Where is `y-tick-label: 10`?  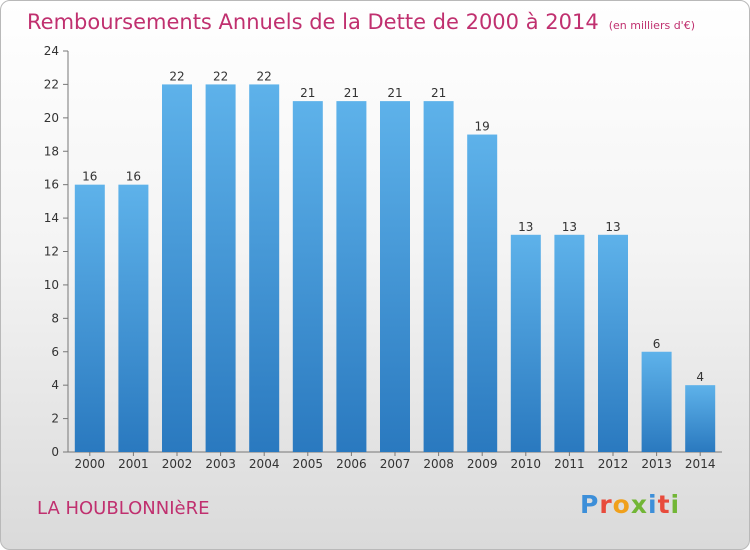 y-tick-label: 10 is located at coordinates (51, 285).